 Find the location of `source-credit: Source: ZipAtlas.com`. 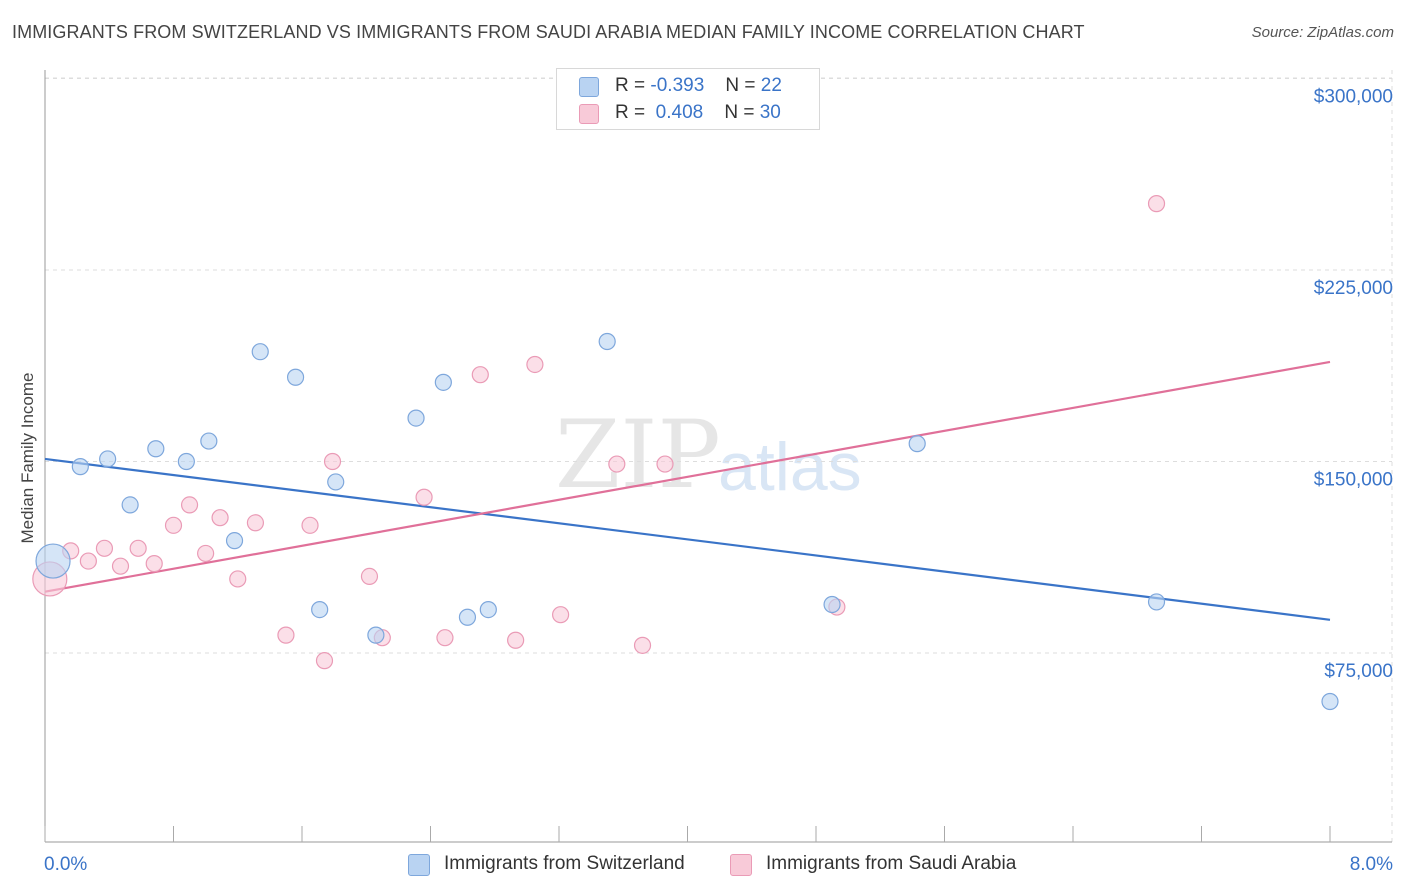

source-credit: Source: ZipAtlas.com is located at coordinates (1323, 32).